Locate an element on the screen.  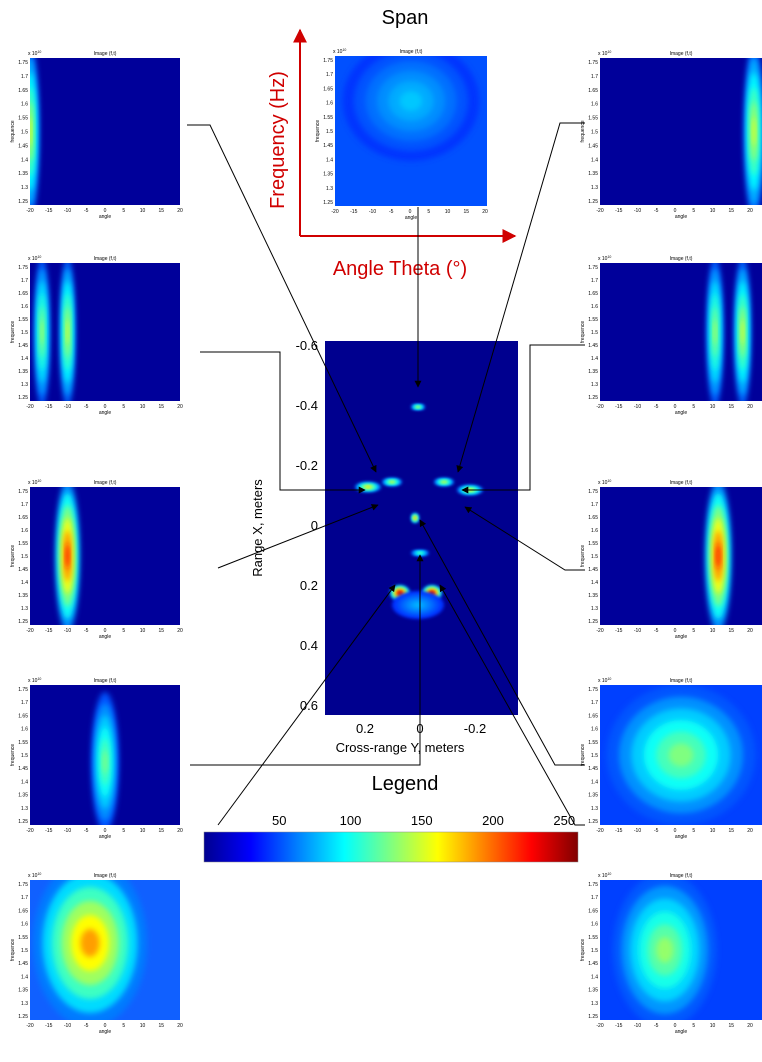
heatmap-bg is located at coordinates (105, 332).